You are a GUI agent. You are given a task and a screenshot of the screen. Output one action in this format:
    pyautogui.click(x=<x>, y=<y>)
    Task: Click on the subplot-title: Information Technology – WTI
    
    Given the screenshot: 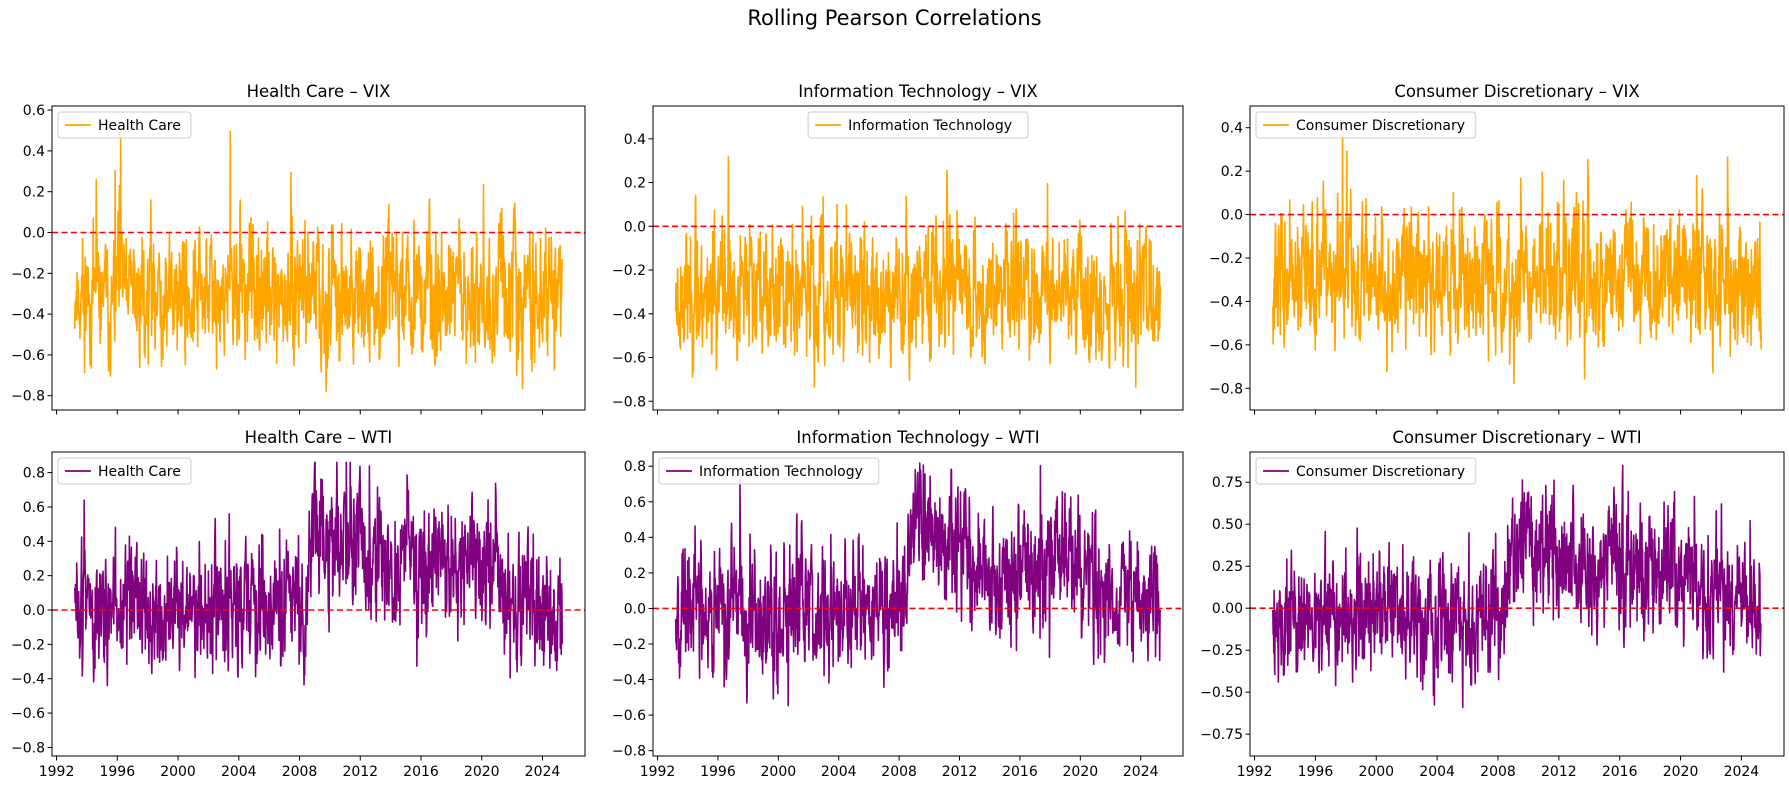 What is the action you would take?
    pyautogui.click(x=917, y=437)
    